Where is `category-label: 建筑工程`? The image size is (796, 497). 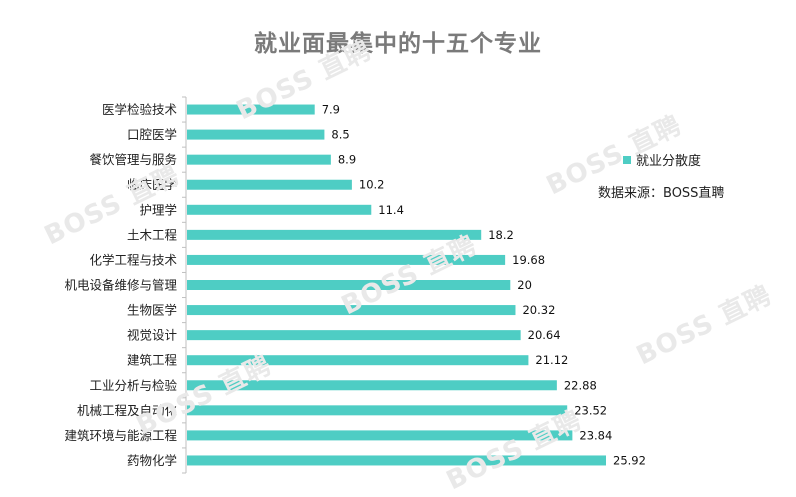 category-label: 建筑工程 is located at coordinates (152, 360).